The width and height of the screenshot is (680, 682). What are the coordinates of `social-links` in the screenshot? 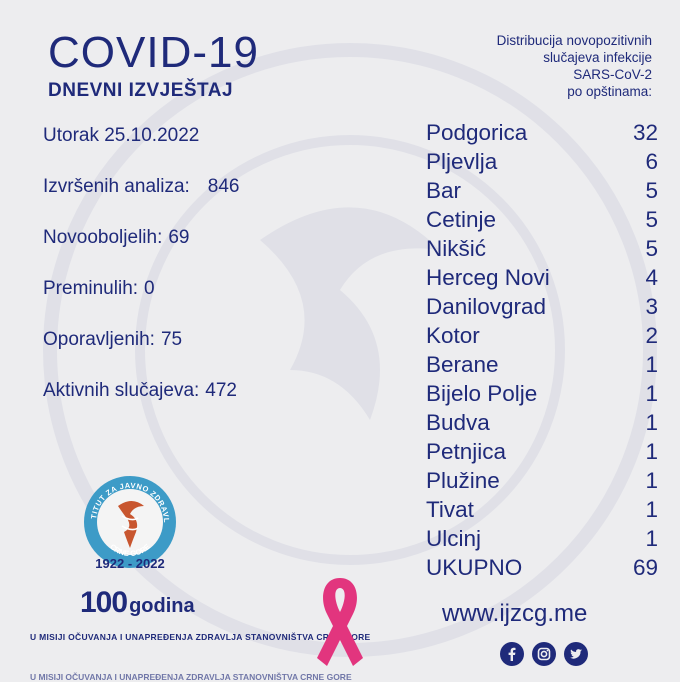 It's located at (544, 654).